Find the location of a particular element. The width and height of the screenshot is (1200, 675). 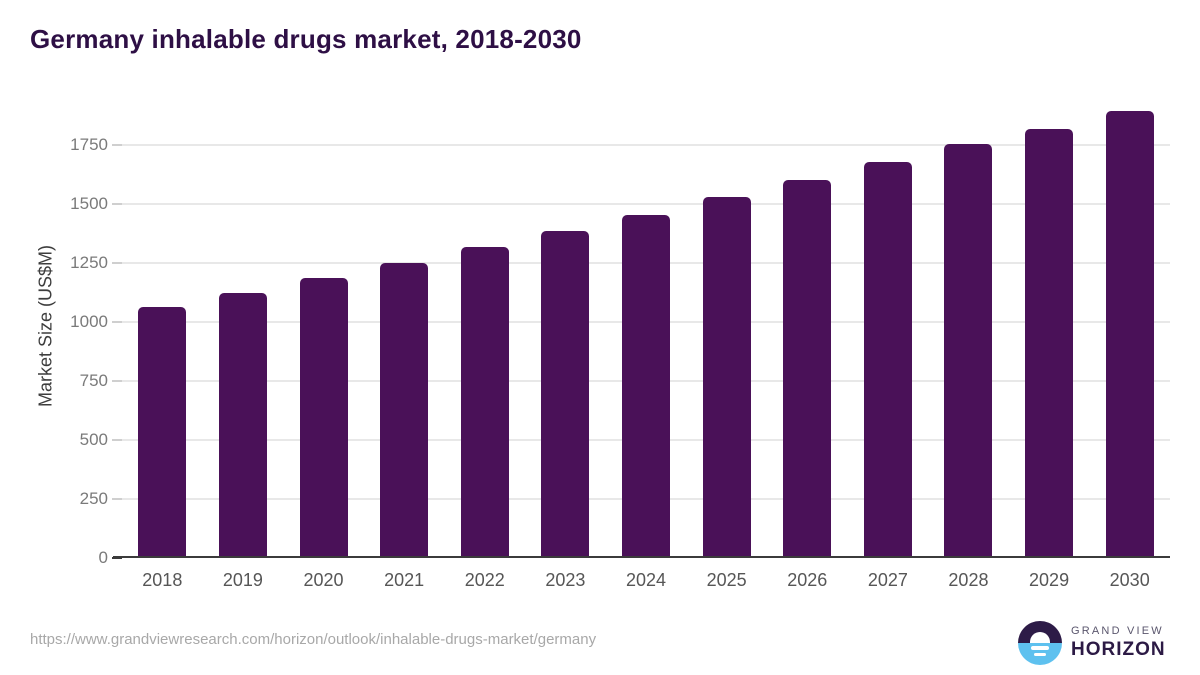

bar-2024 is located at coordinates (646, 386).